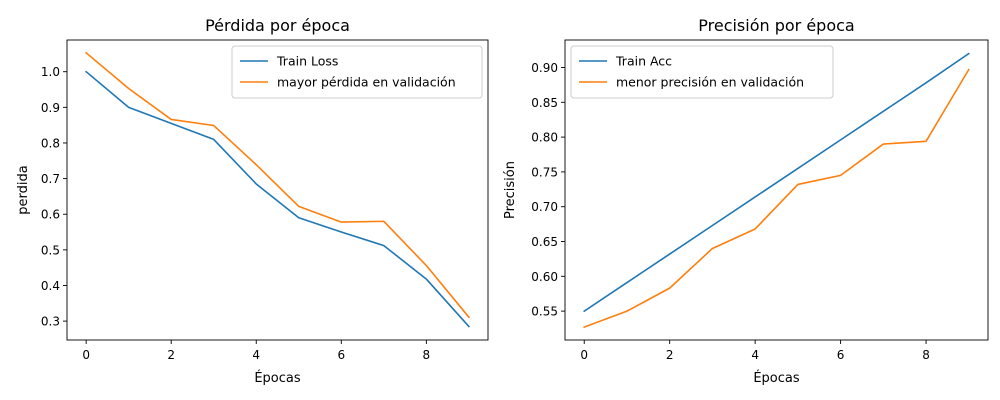 The width and height of the screenshot is (1000, 400). I want to click on y-tick-label: 0.8, so click(50, 143).